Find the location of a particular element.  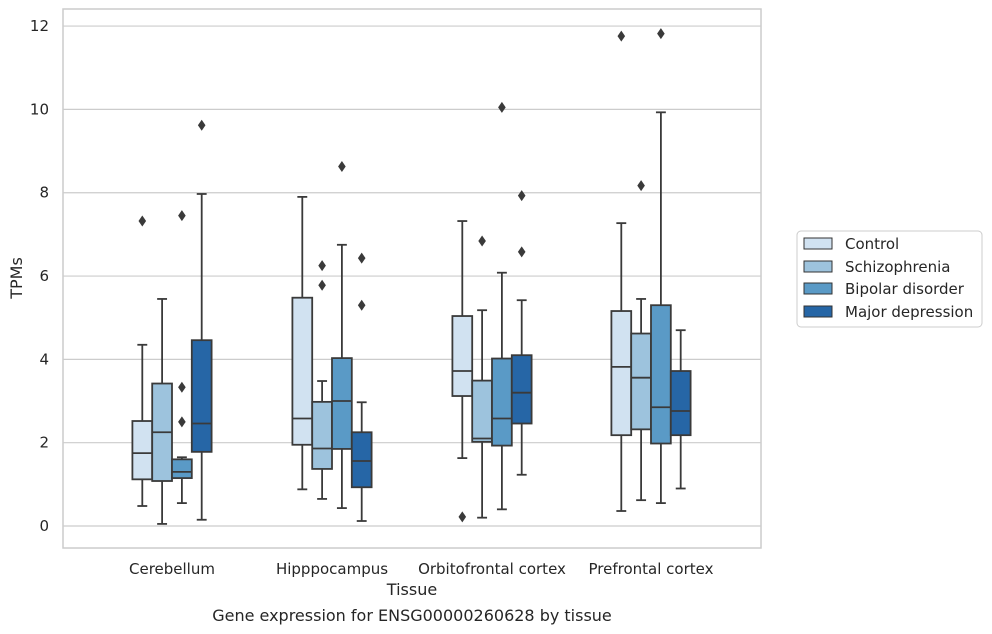

box-orbitofrontal-cortex-bipolar-disorder is located at coordinates (502, 306).